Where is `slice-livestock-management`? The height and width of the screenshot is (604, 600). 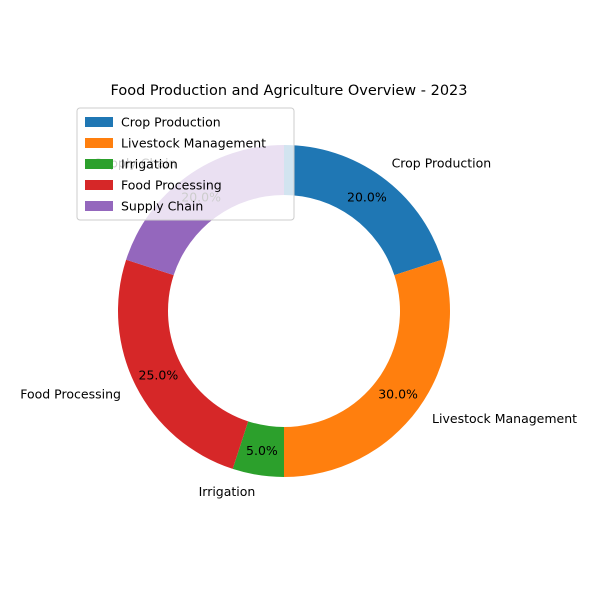
slice-livestock-management is located at coordinates (367, 368).